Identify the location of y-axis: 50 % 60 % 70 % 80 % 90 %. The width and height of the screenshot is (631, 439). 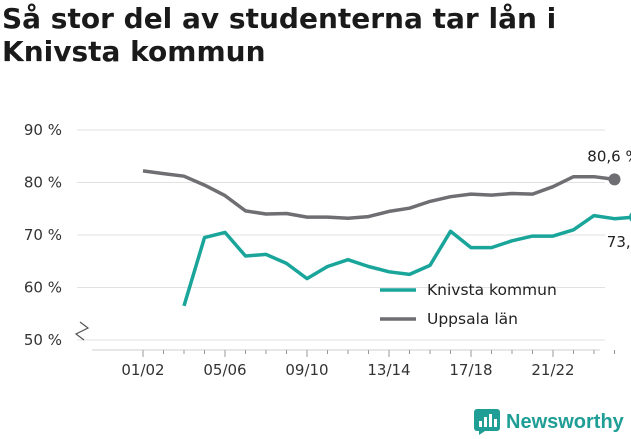
(57, 235).